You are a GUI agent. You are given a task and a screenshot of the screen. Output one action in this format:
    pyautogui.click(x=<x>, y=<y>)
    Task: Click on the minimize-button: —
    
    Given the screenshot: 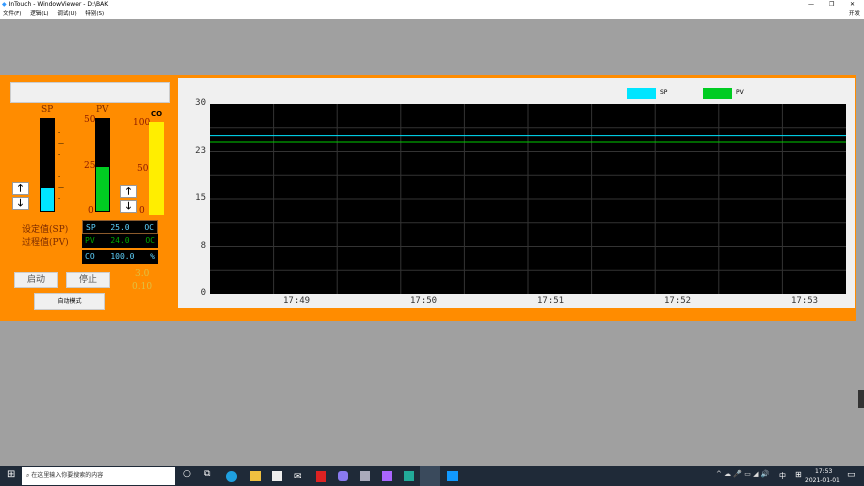 What is the action you would take?
    pyautogui.click(x=811, y=4)
    